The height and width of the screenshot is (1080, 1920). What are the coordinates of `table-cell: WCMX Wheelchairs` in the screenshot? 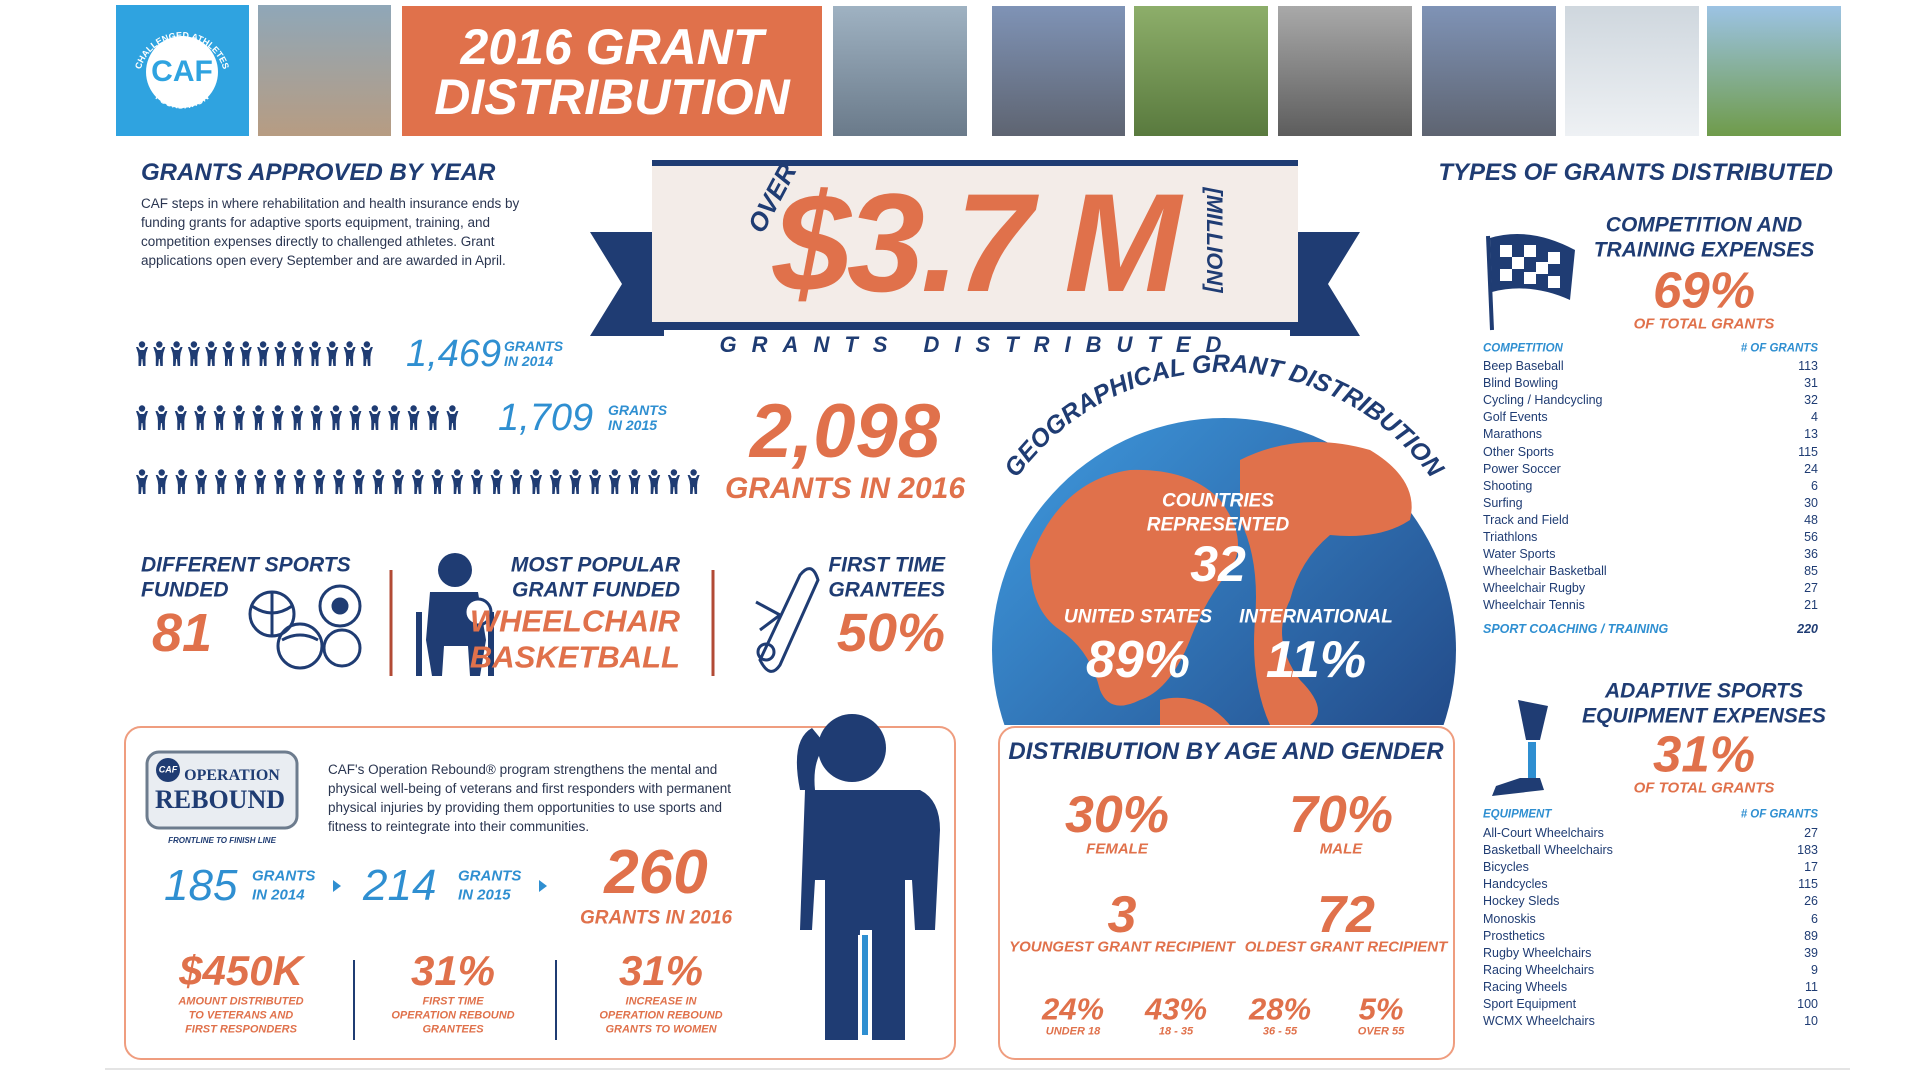 It's located at (1539, 1020).